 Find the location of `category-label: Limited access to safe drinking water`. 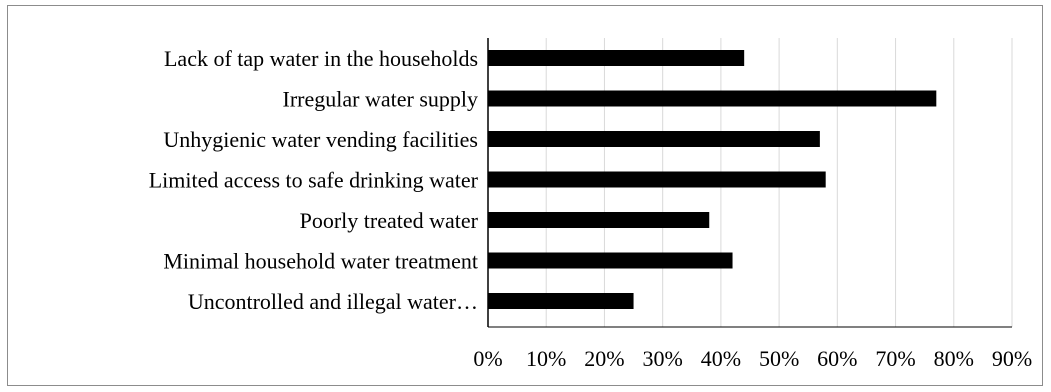

category-label: Limited access to safe drinking water is located at coordinates (314, 180).